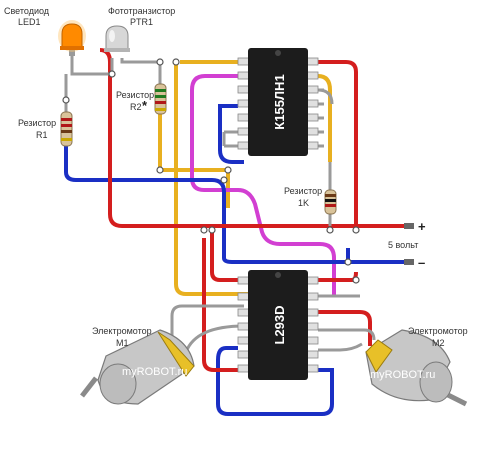 The image size is (500, 450). I want to click on wire-red-motor-right, so click(345, 328).